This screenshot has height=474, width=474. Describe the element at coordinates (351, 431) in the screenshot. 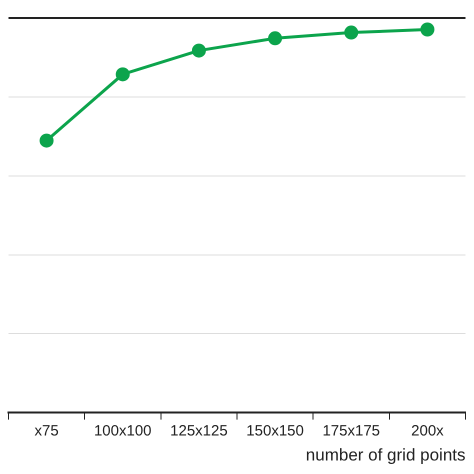

I see `x-tick-label: 175x175` at that location.